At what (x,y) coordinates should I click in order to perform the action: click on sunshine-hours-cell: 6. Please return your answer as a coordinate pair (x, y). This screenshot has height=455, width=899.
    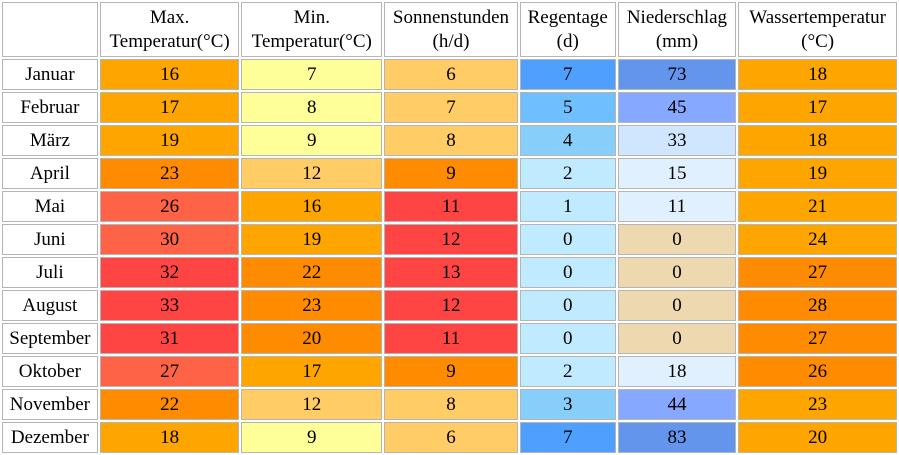
    Looking at the image, I should click on (451, 74).